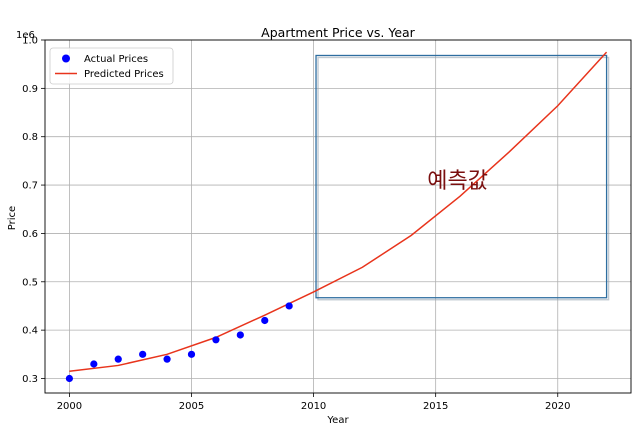  What do you see at coordinates (30, 89) in the screenshot?
I see `y-tick-label: 0.9` at bounding box center [30, 89].